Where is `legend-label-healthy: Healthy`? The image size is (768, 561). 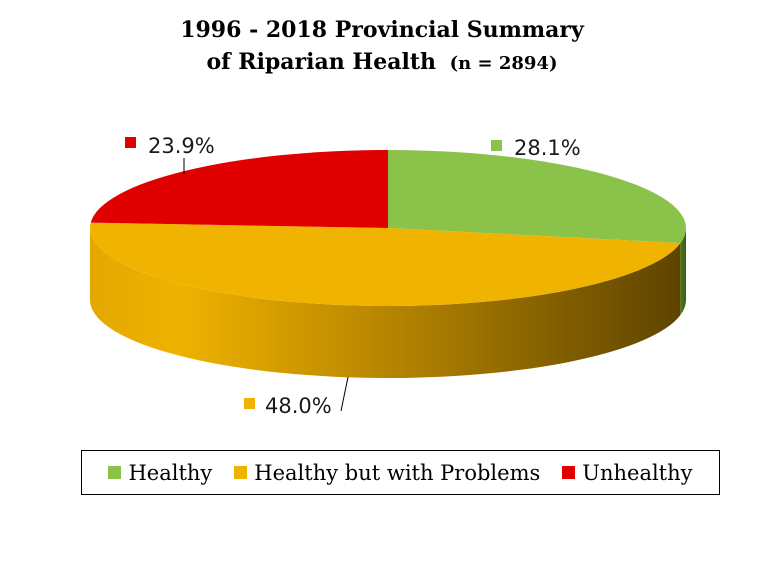 legend-label-healthy: Healthy is located at coordinates (170, 472).